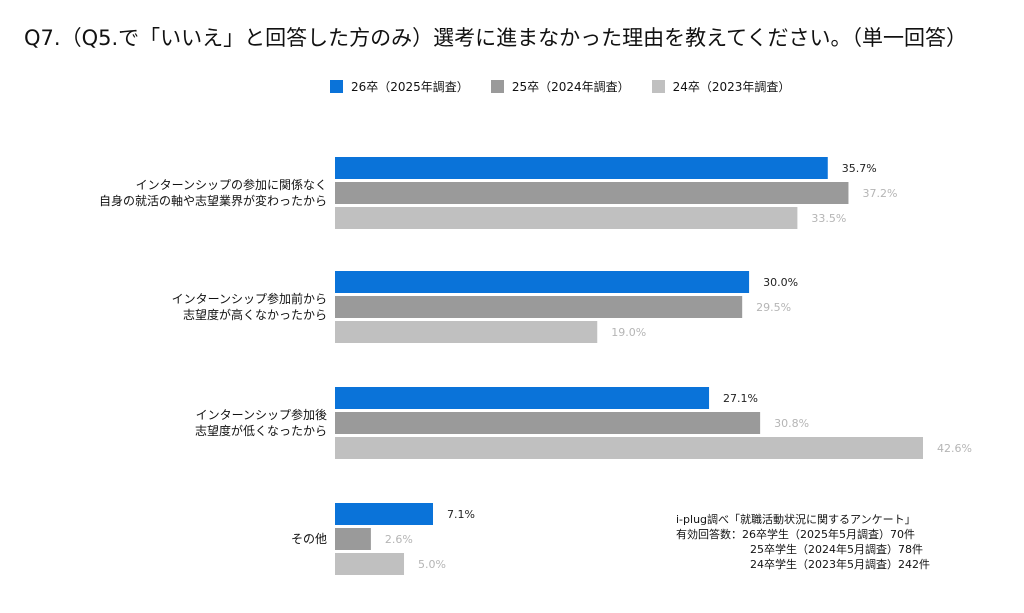 The image size is (1024, 613). I want to click on category-label: 志望度が低くなったから, so click(261, 430).